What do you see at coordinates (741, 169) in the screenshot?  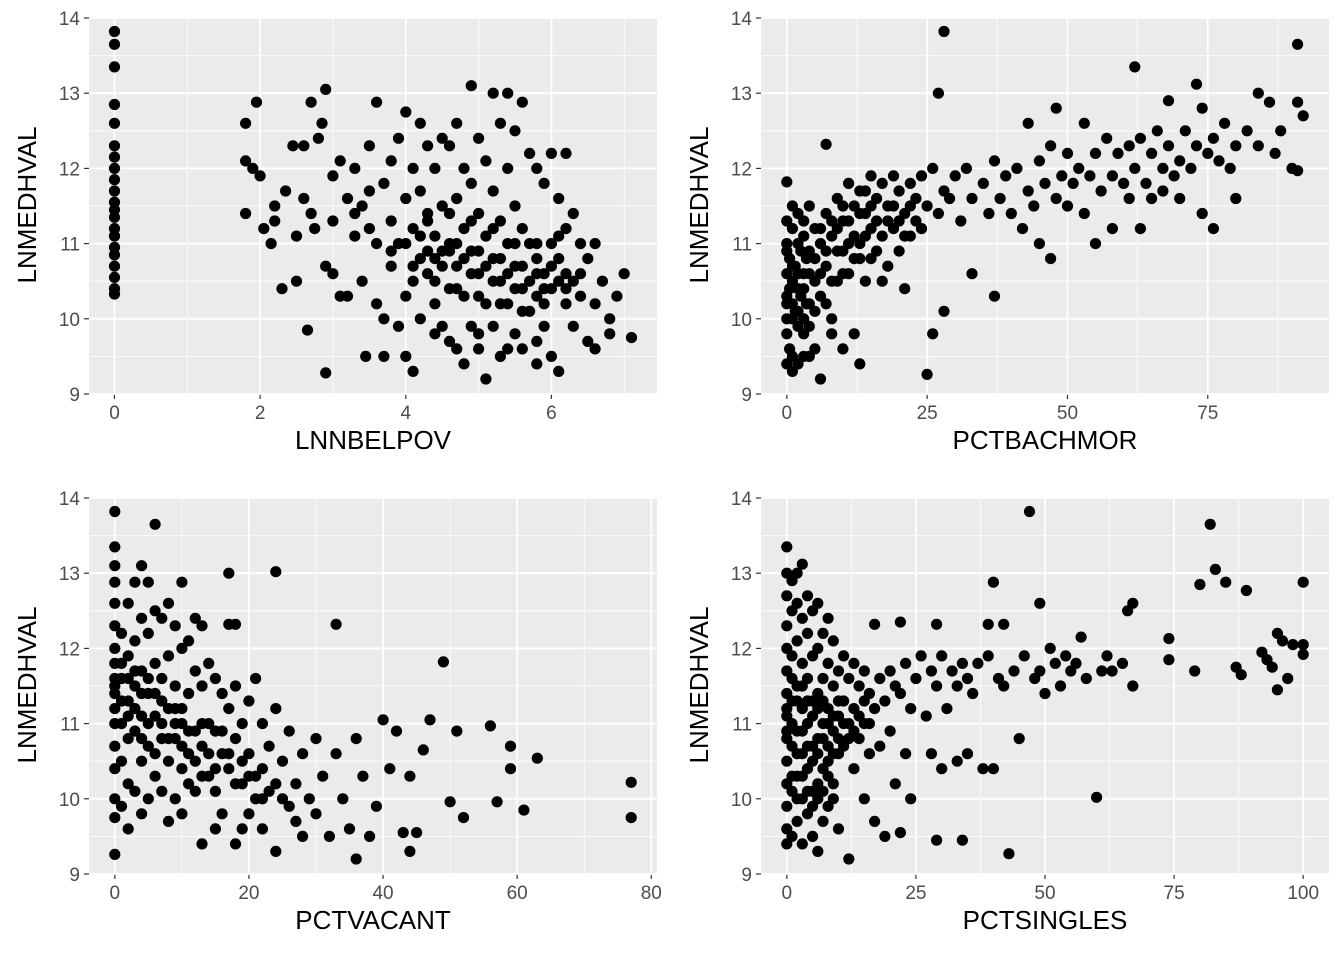 I see `y-tick-label: 12` at bounding box center [741, 169].